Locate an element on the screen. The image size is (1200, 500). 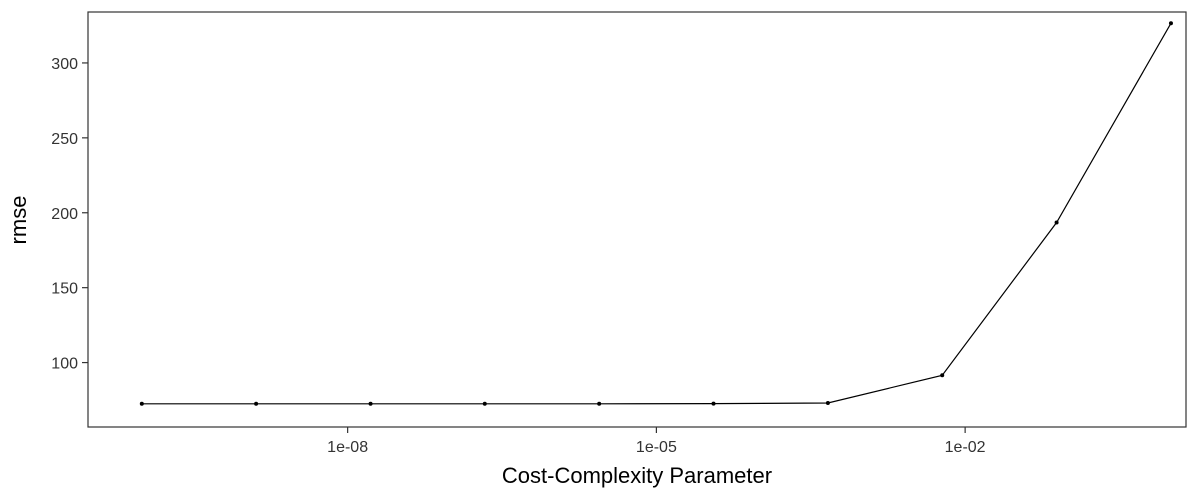
y-tick-label: 100 is located at coordinates (64, 364).